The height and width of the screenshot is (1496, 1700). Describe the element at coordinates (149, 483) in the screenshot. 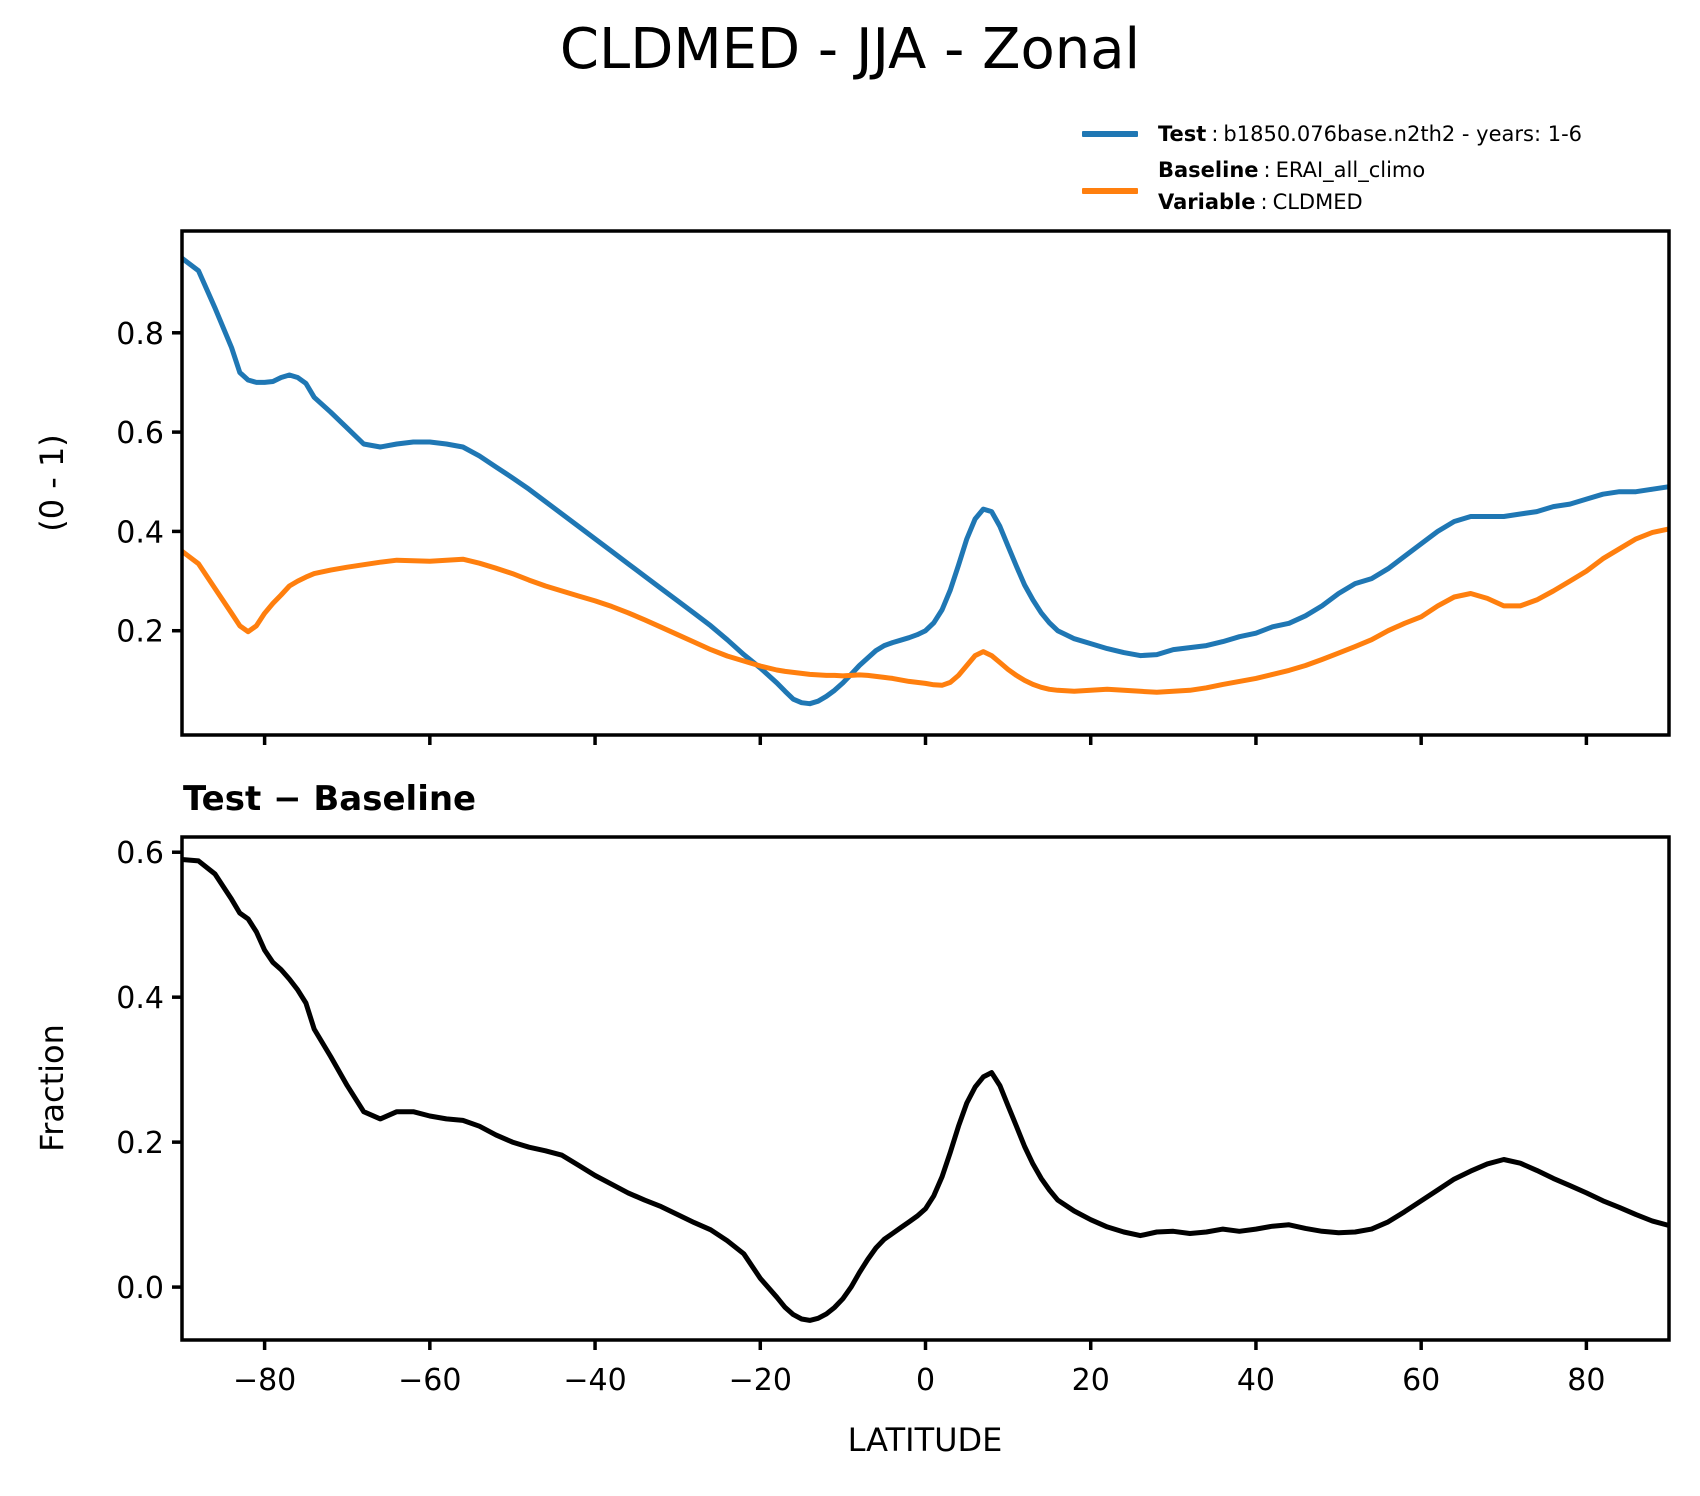

I see `y-ticks: 0.2 0.4 0.6 0.8` at that location.